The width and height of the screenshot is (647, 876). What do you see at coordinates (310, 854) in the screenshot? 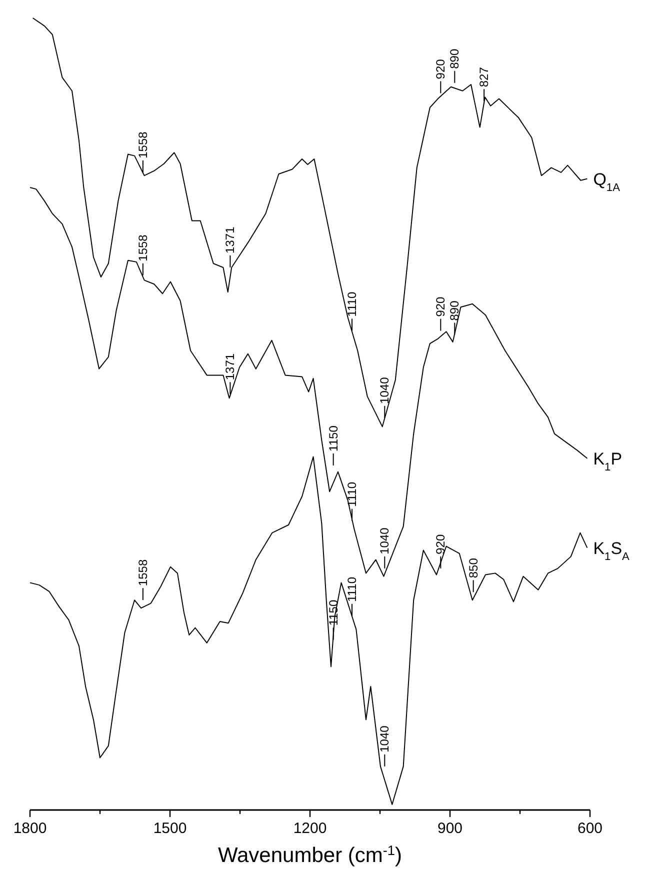
I see `x-axis-title: Wavenumber (cm$^{-1}$)` at bounding box center [310, 854].